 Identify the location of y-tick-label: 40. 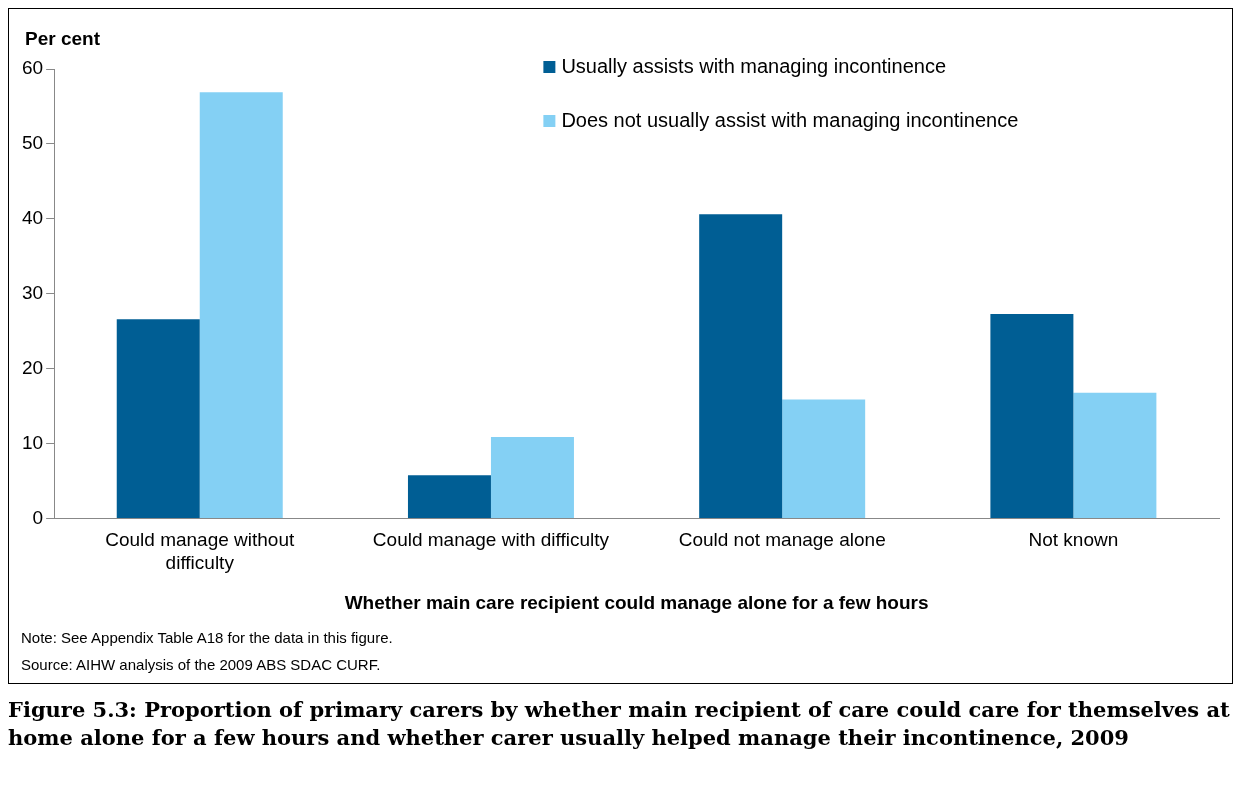
(32, 218).